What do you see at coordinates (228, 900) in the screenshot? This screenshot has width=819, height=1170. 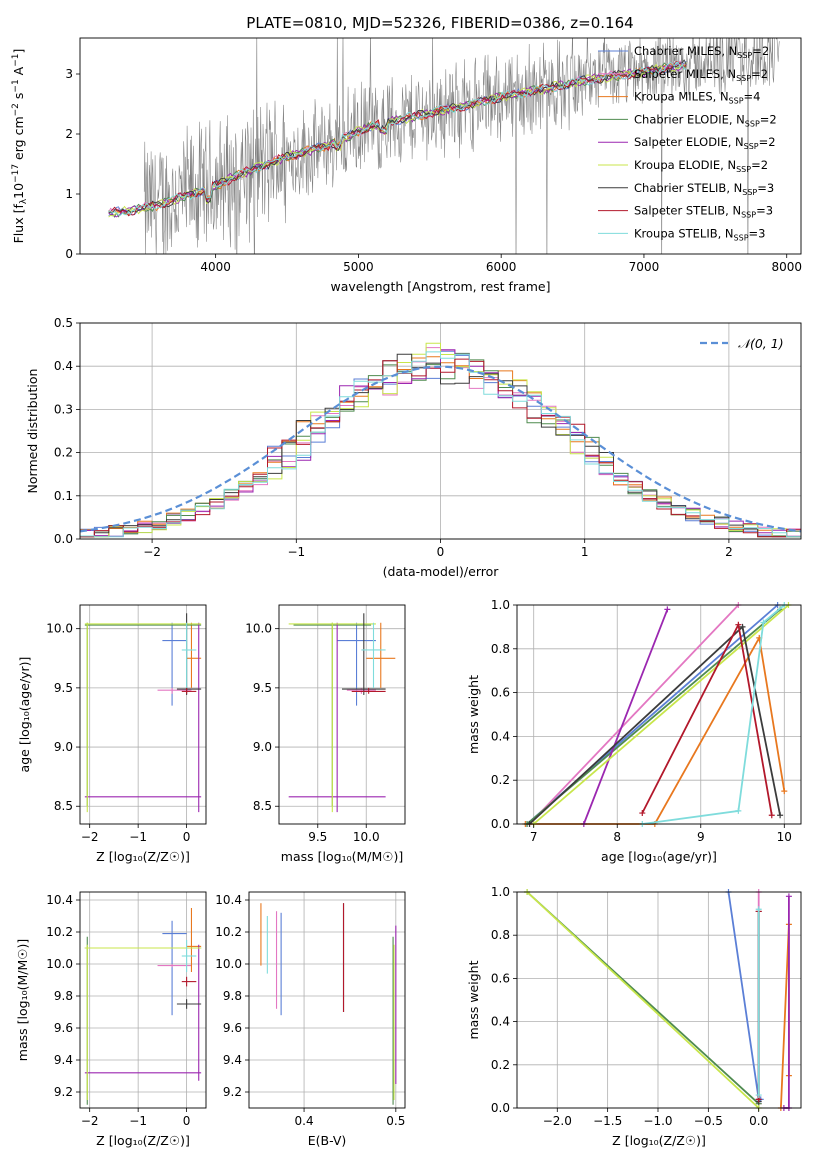 I see `y-tick-label: 10.4` at bounding box center [228, 900].